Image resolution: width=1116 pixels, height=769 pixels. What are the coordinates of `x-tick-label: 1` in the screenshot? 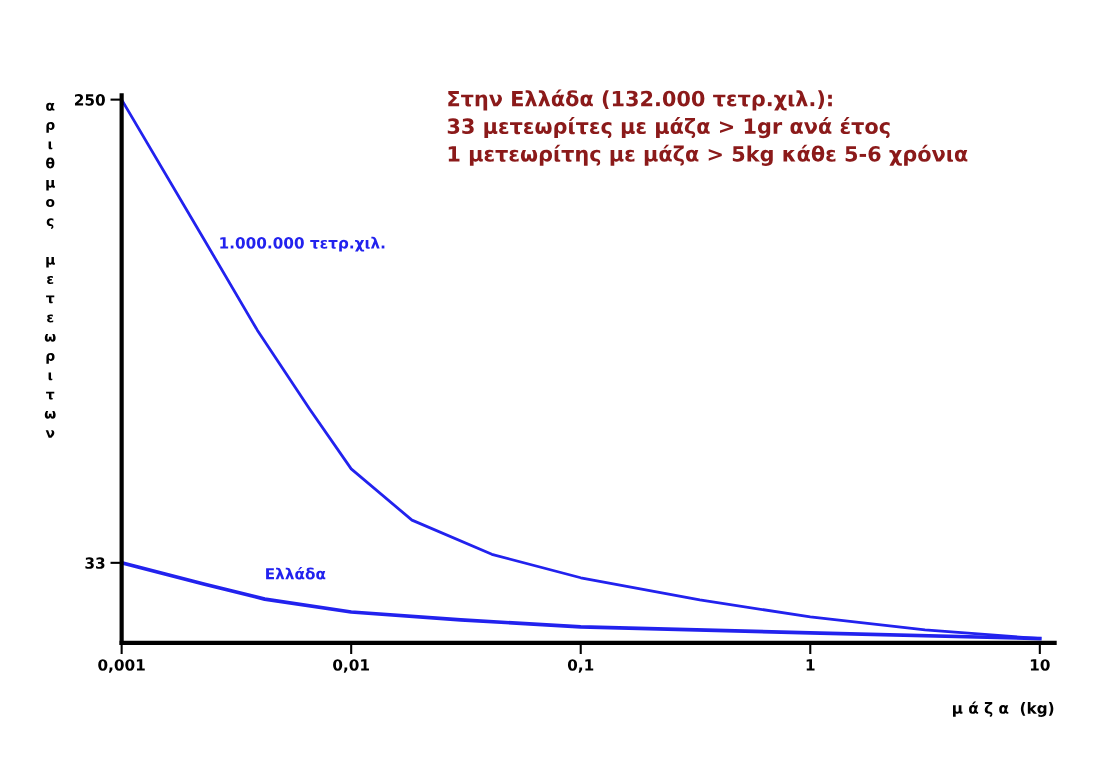 It's located at (810, 665).